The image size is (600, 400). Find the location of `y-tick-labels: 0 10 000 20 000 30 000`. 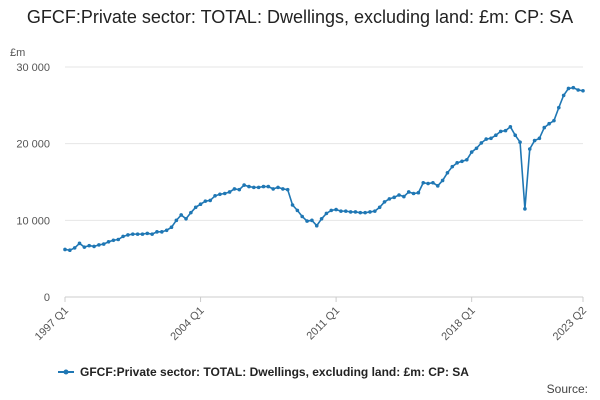

y-tick-labels: 0 10 000 20 000 30 000 is located at coordinates (33, 183).